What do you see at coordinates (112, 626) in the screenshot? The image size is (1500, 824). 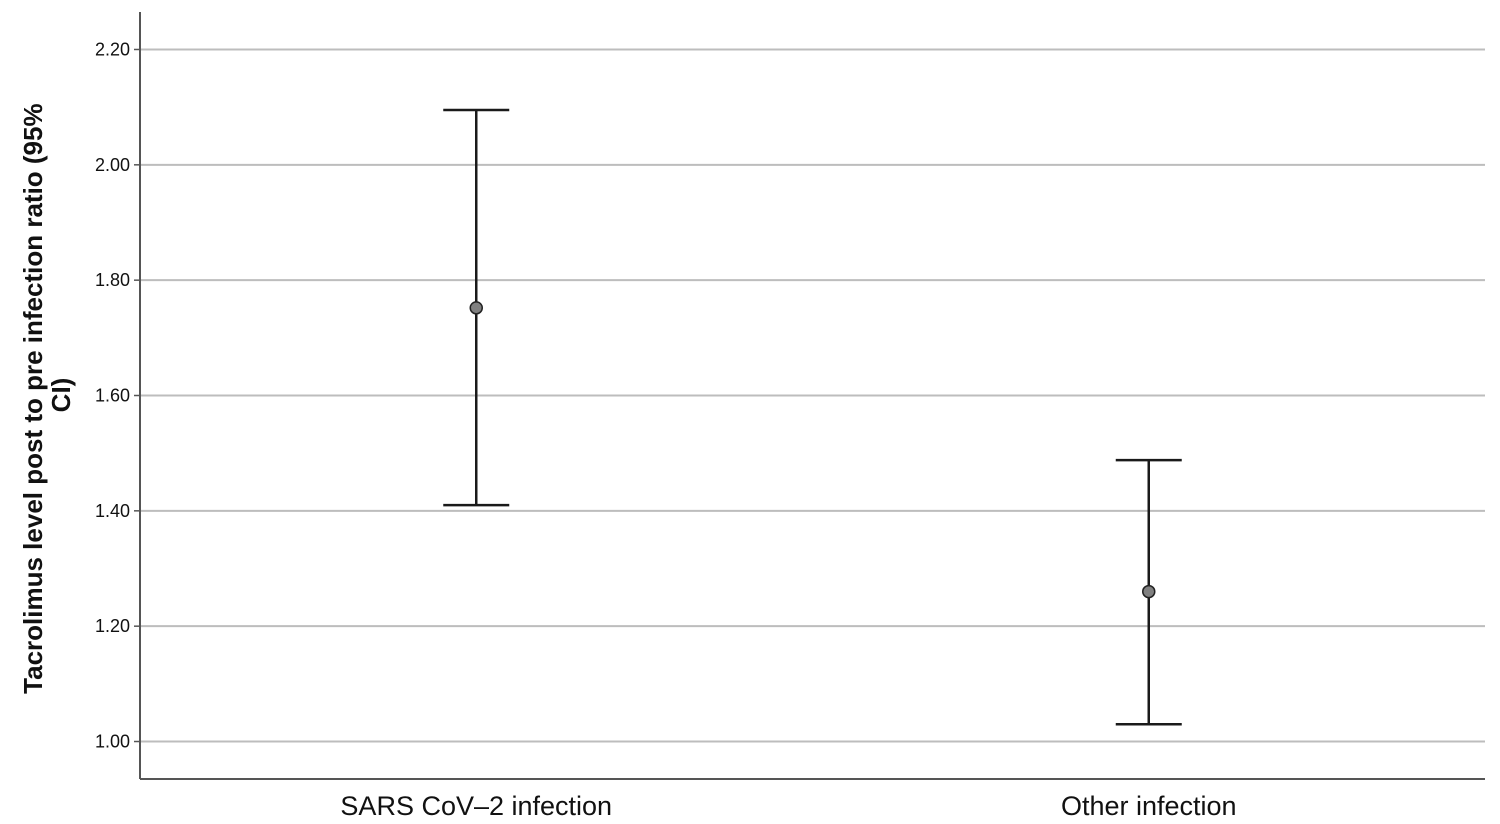 I see `y-tick-label: 1.20` at bounding box center [112, 626].